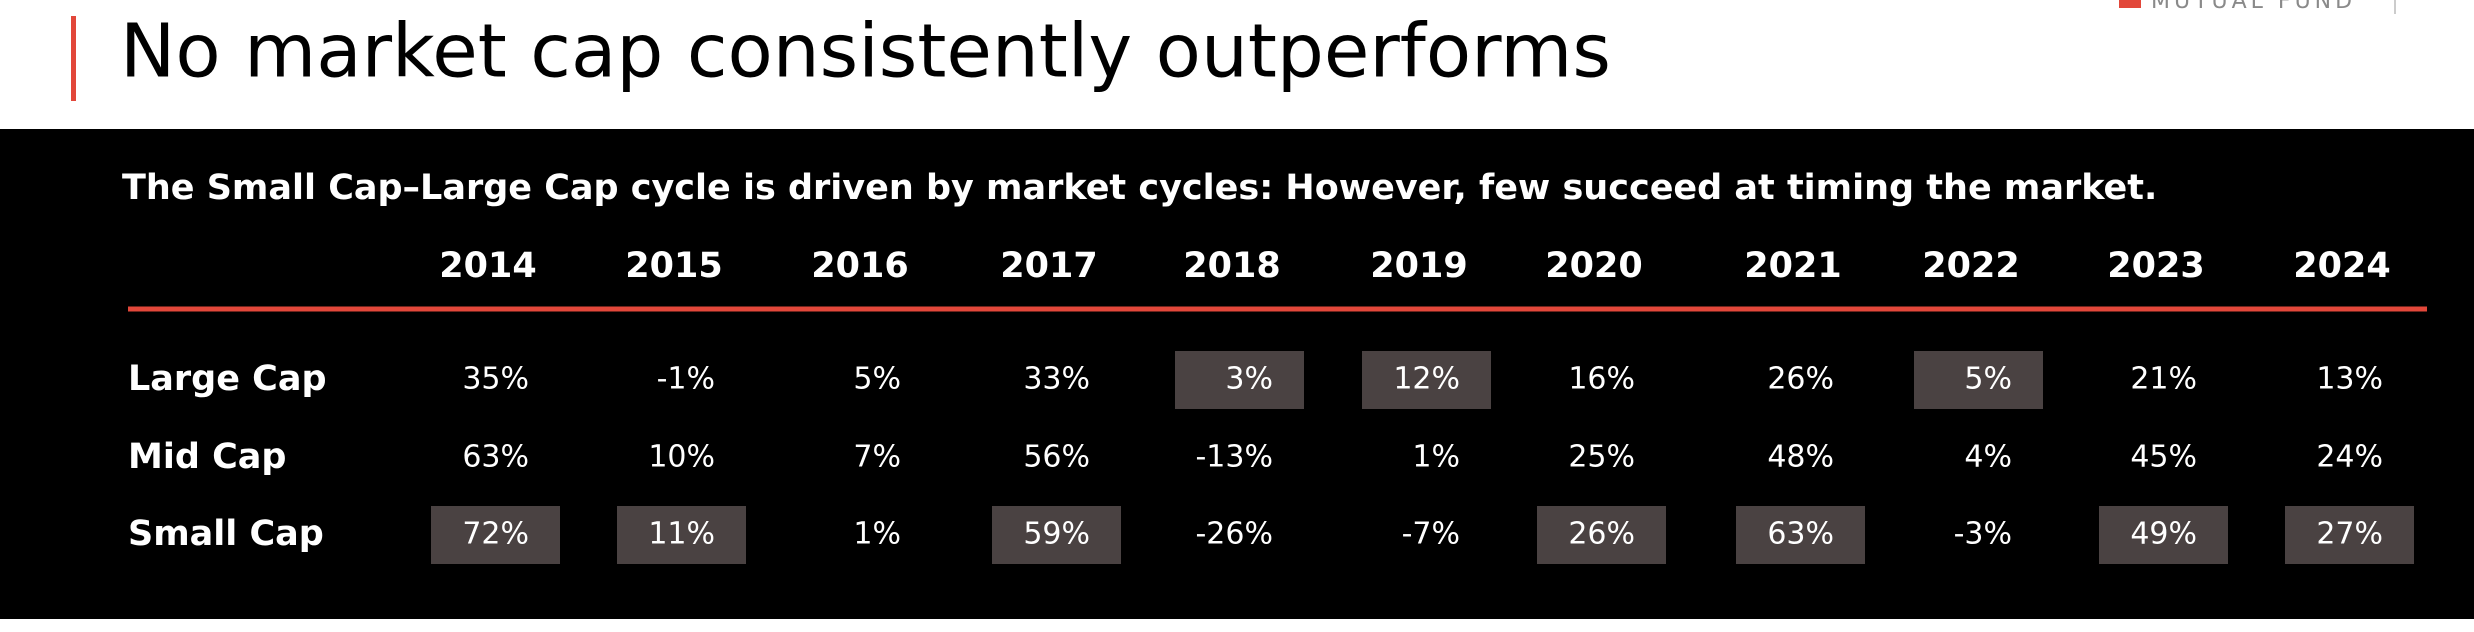 Image resolution: width=2474 pixels, height=632 pixels. I want to click on column-header: 2017, so click(1048, 266).